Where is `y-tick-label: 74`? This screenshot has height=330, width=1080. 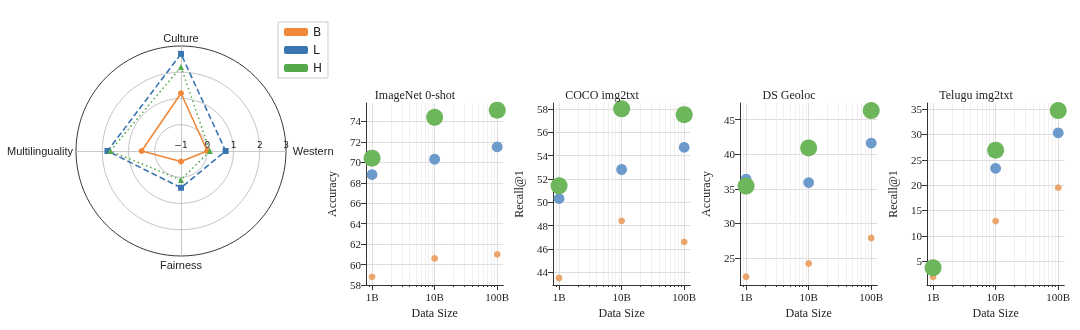 y-tick-label: 74 is located at coordinates (356, 121).